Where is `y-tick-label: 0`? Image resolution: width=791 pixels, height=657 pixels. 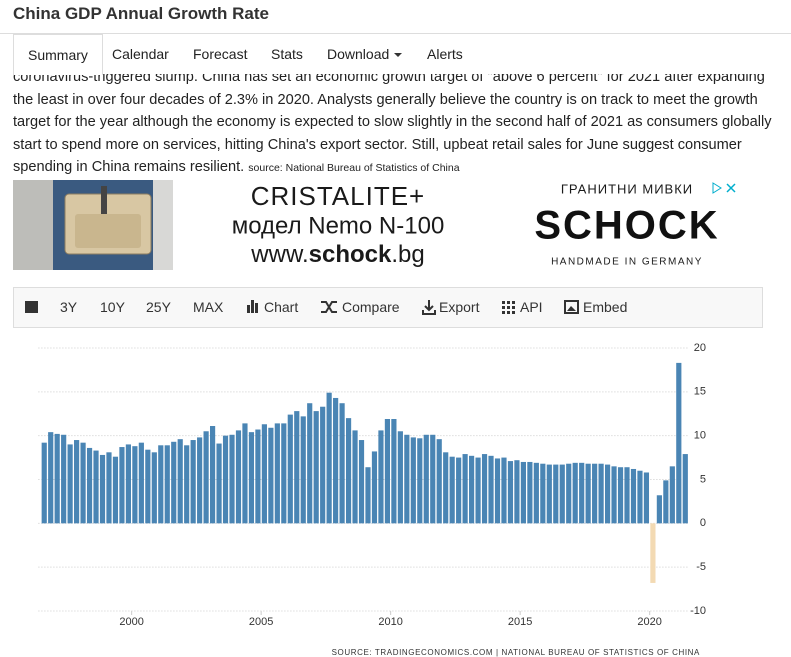
y-tick-label: 0 is located at coordinates (703, 523).